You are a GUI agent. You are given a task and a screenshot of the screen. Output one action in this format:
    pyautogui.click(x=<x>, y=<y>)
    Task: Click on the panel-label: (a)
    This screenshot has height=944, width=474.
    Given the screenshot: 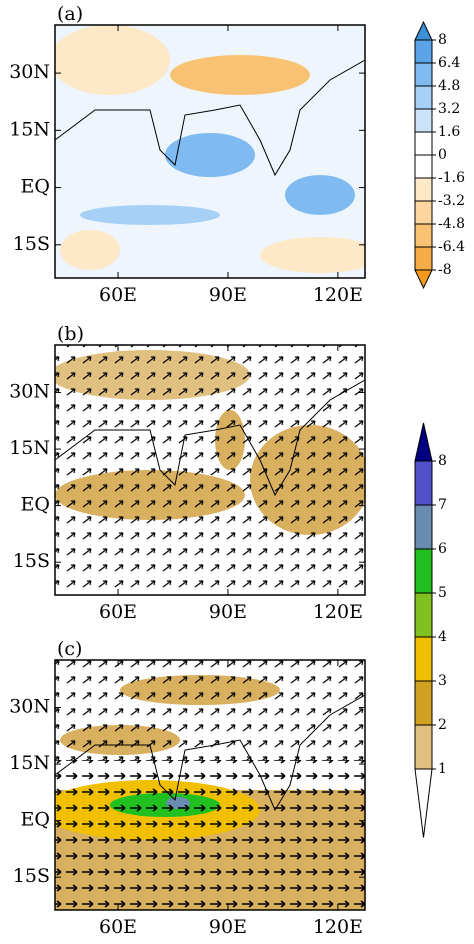 What is the action you would take?
    pyautogui.click(x=70, y=14)
    